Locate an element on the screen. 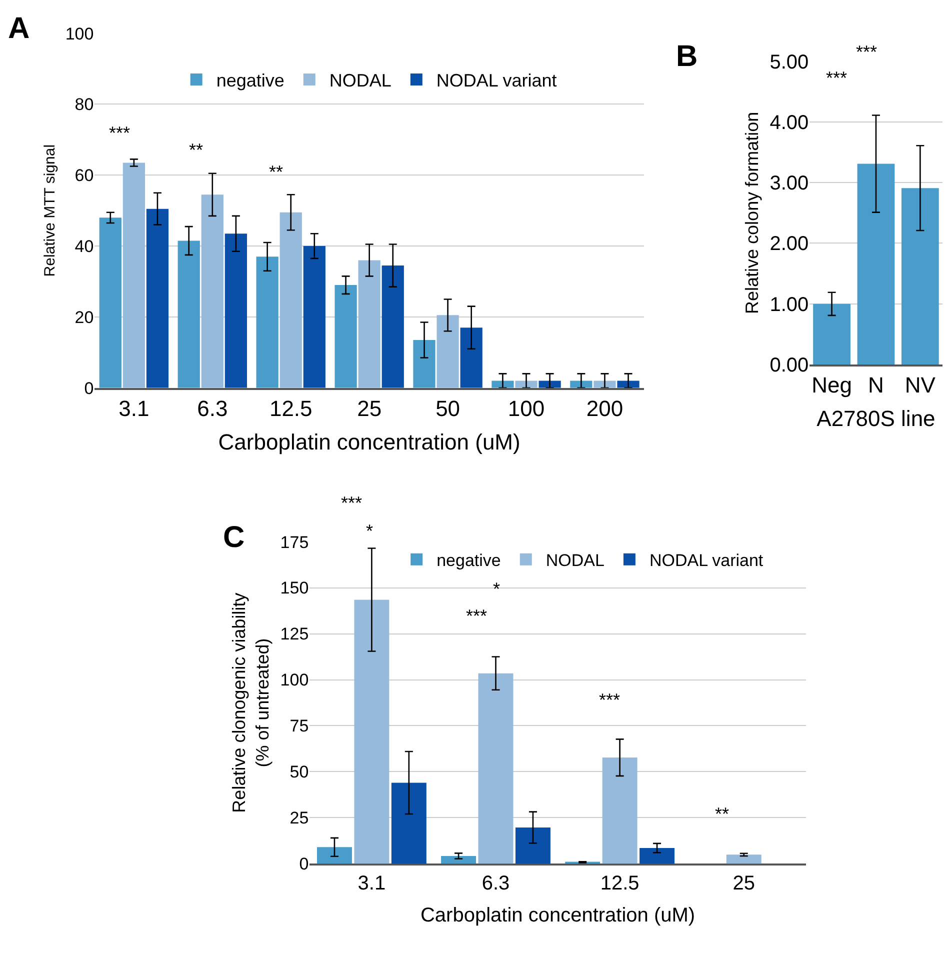 This screenshot has height=955, width=947. y-tick-label: 3.00 is located at coordinates (789, 183).